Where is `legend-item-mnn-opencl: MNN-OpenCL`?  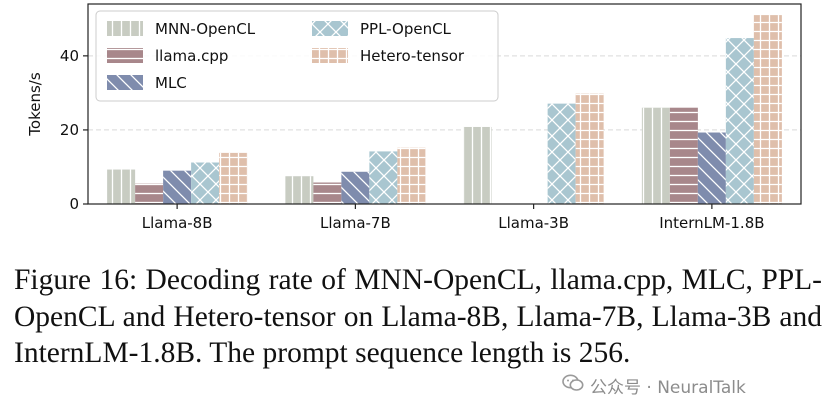
legend-item-mnn-opencl: MNN-OpenCL is located at coordinates (181, 29).